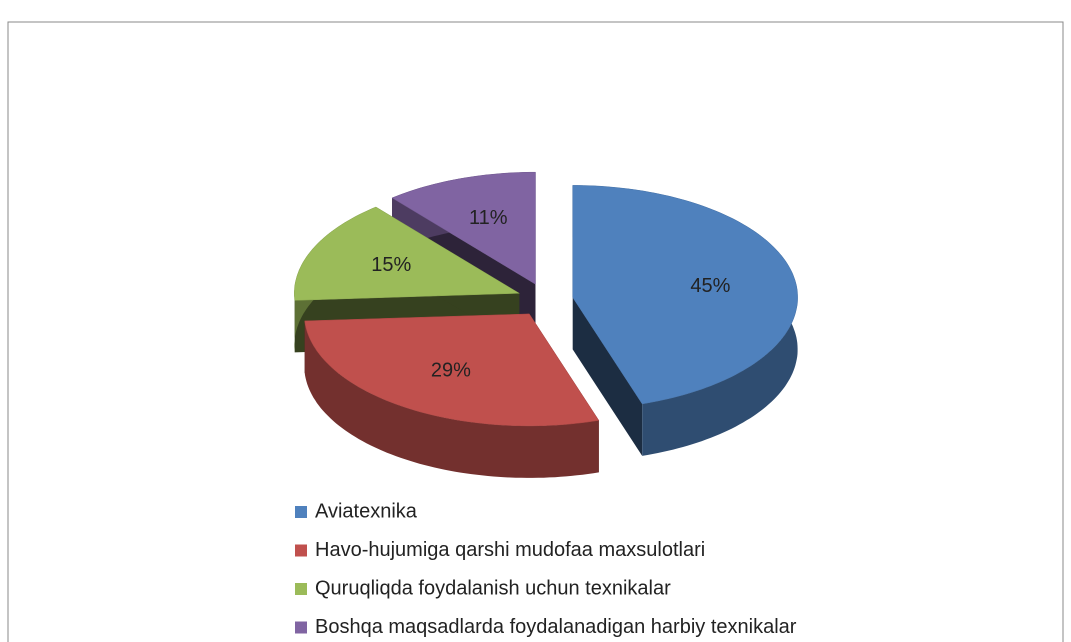 This screenshot has height=642, width=1071. I want to click on slice-wall, so click(451, 399).